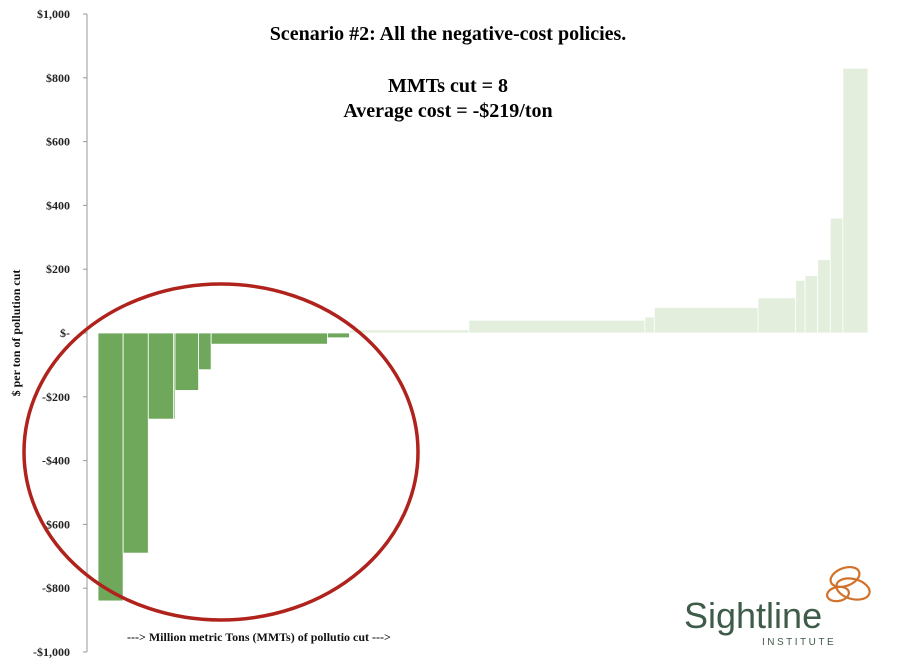  I want to click on y-tick-label-7: -$400, so click(56, 461).